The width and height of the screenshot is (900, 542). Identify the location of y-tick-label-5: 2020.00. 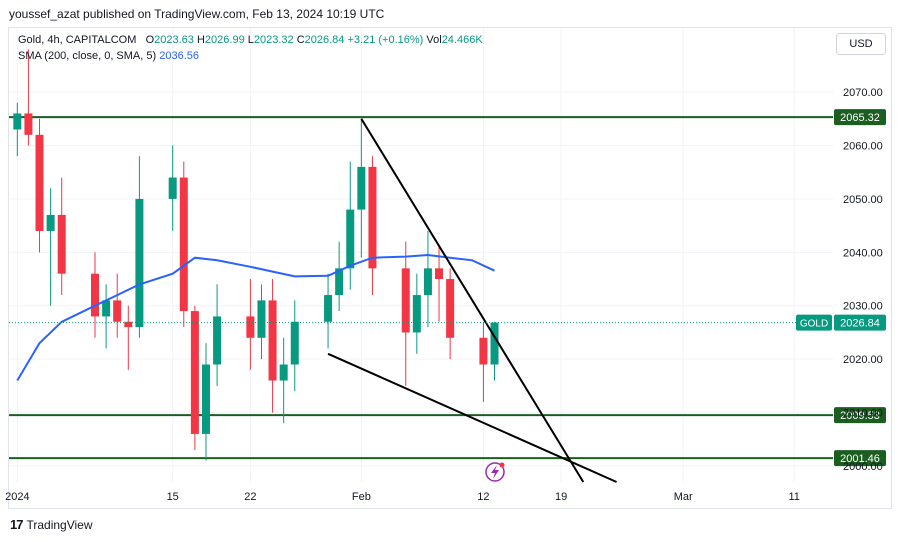
(863, 360).